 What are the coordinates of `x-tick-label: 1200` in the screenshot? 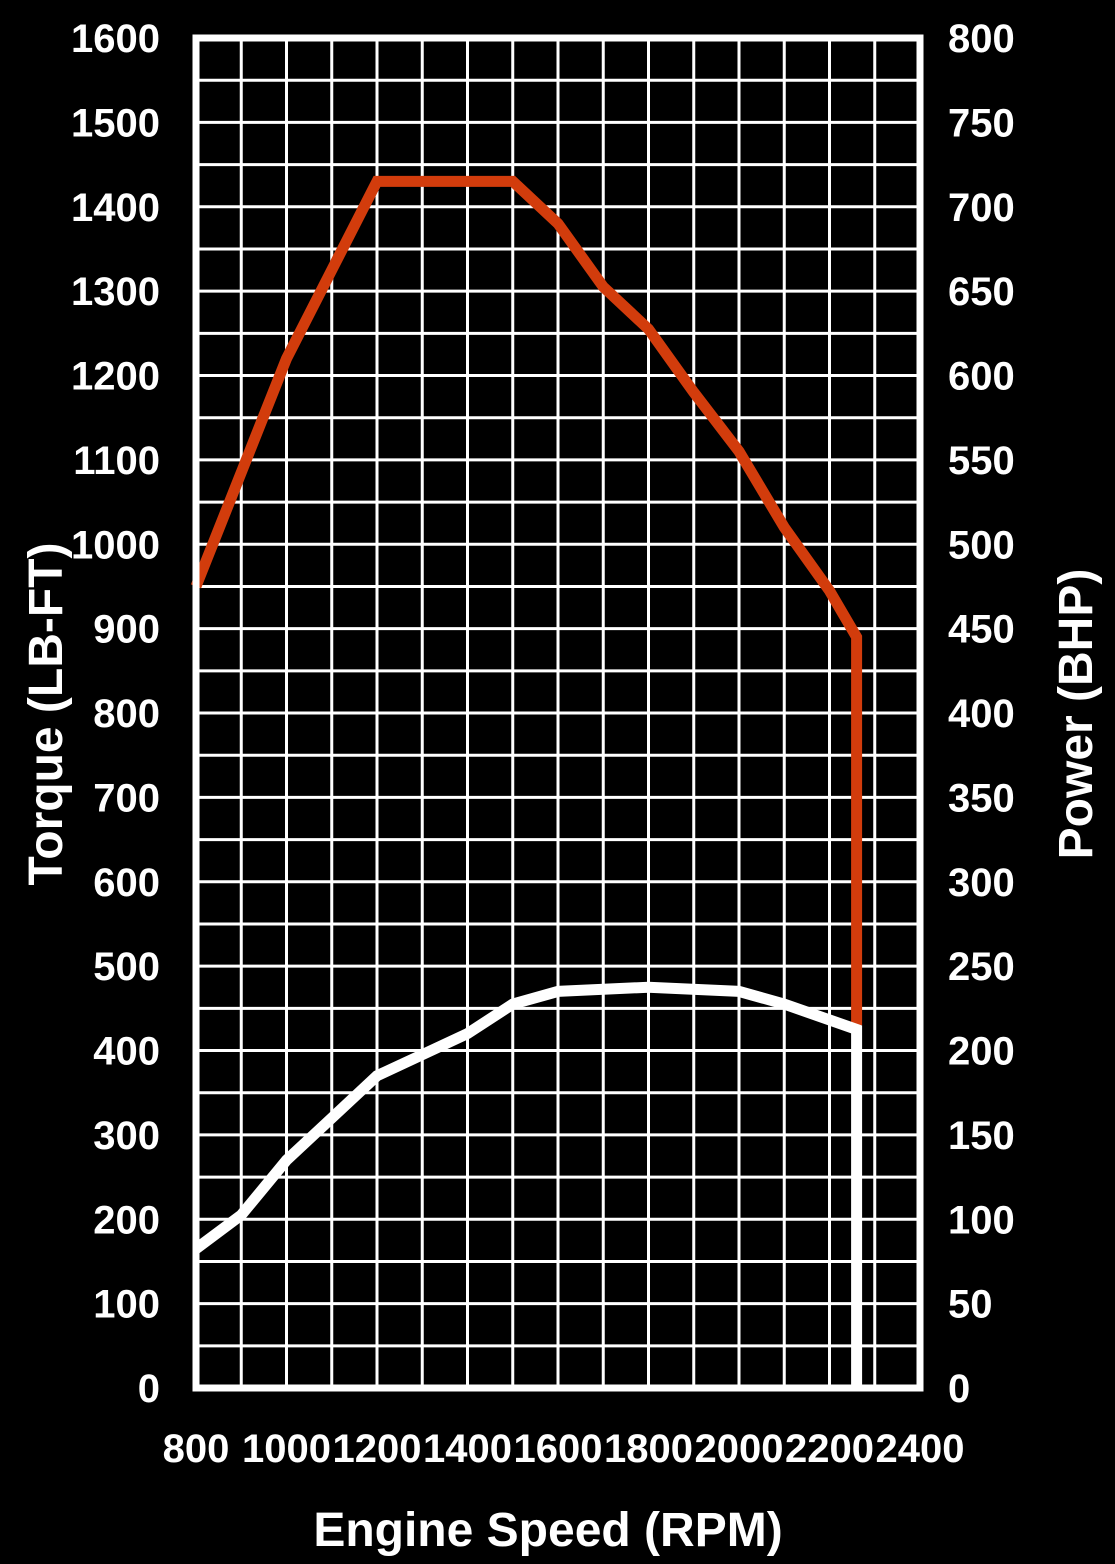 It's located at (377, 1449).